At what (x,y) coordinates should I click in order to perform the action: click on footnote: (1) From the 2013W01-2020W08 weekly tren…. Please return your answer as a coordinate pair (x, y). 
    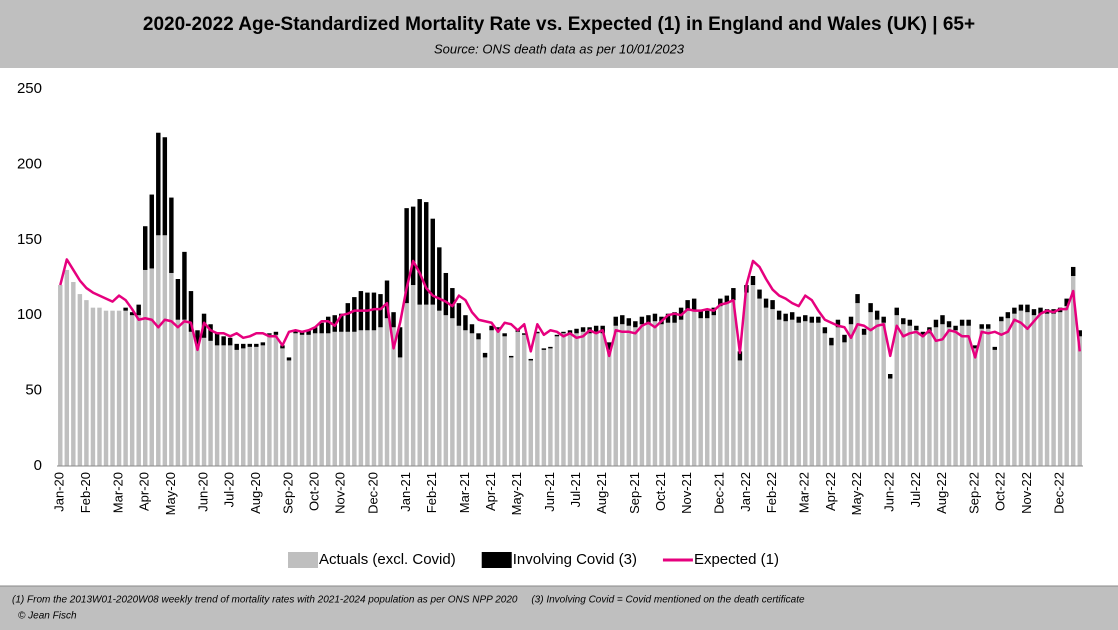
    Looking at the image, I should click on (408, 600).